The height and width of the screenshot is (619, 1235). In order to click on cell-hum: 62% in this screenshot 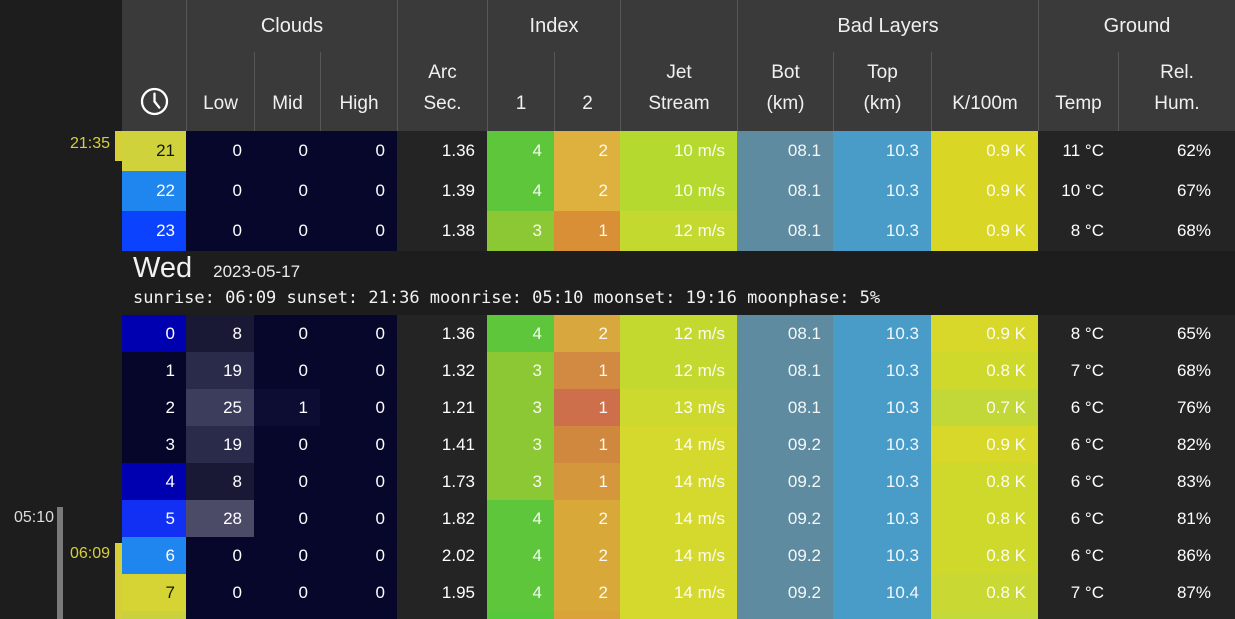, I will do `click(1176, 151)`.